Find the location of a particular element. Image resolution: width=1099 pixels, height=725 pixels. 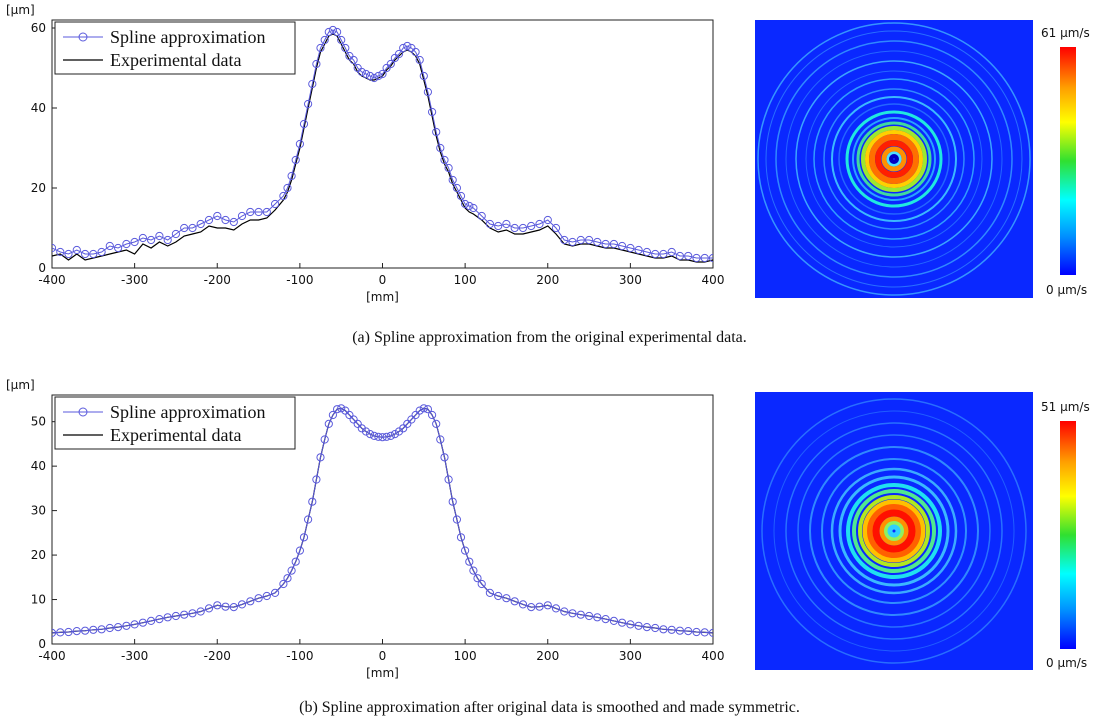

colorbar-a-max-label: 61 μm/s is located at coordinates (1065, 33).